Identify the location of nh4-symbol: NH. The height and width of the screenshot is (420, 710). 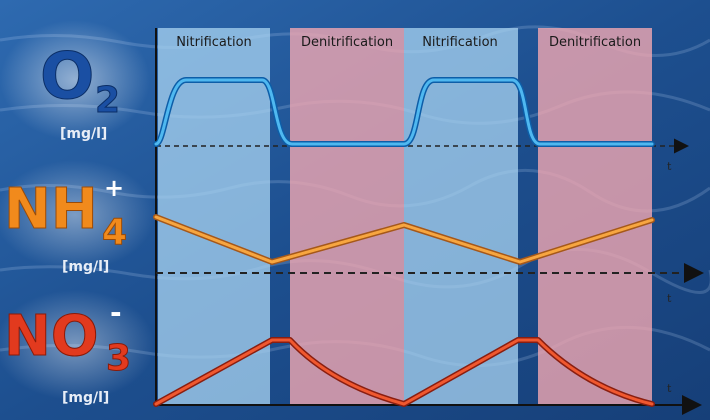
(51, 209).